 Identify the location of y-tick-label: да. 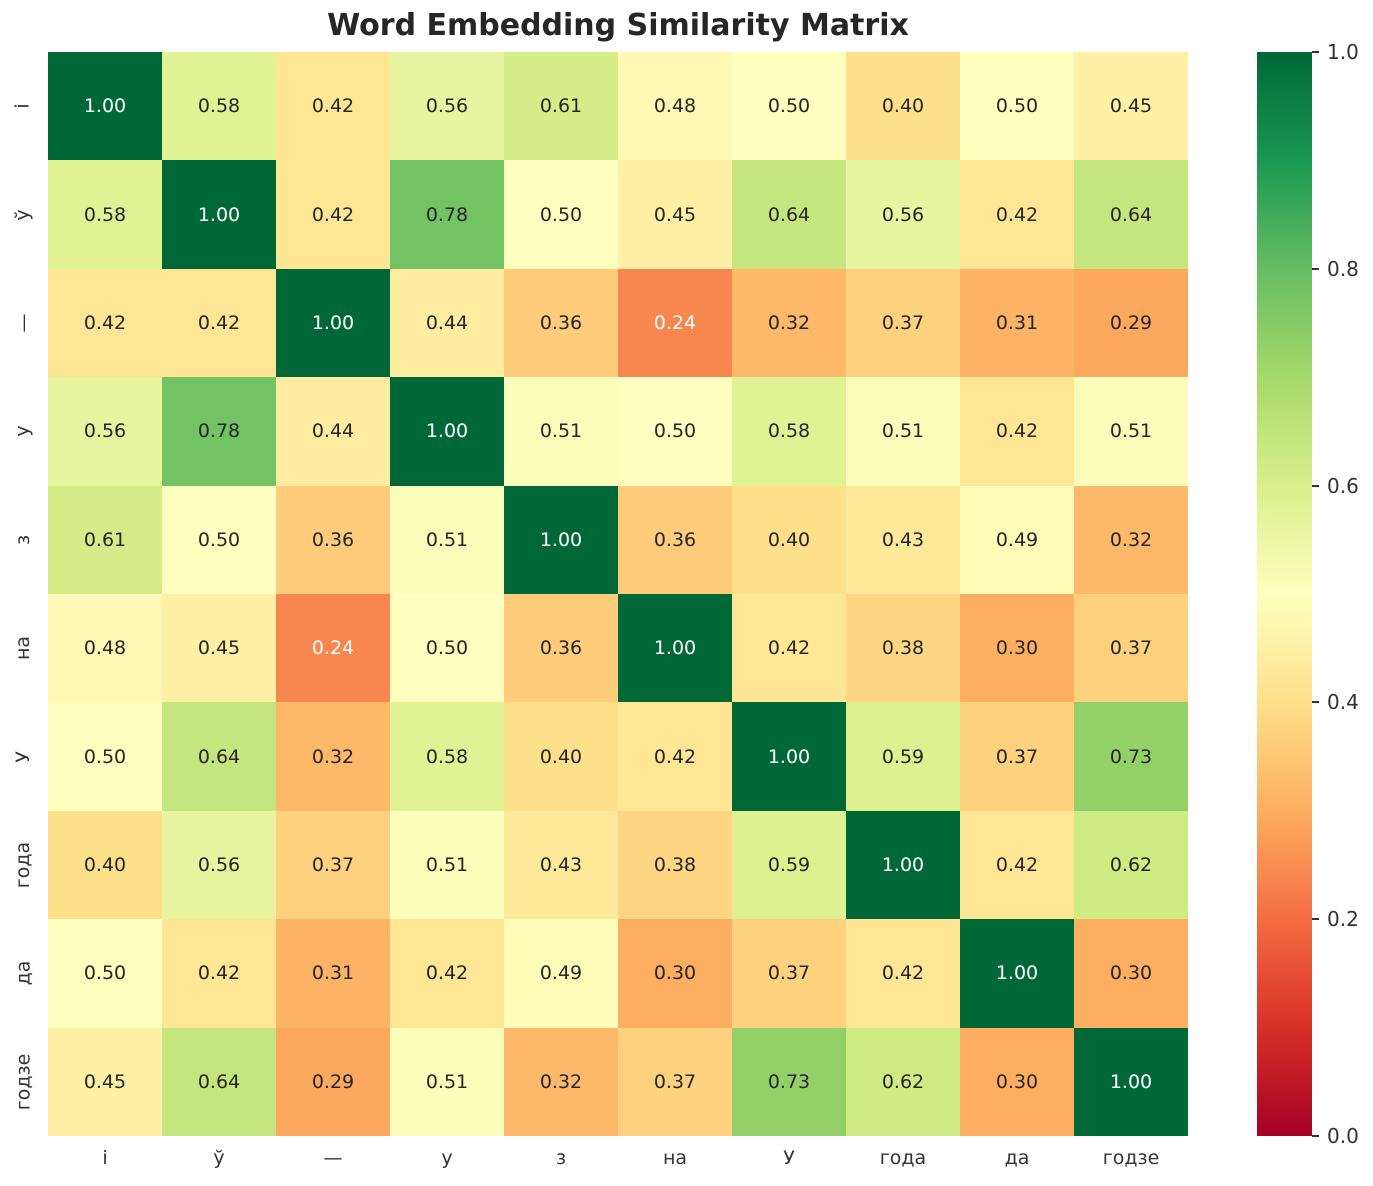
(23, 973).